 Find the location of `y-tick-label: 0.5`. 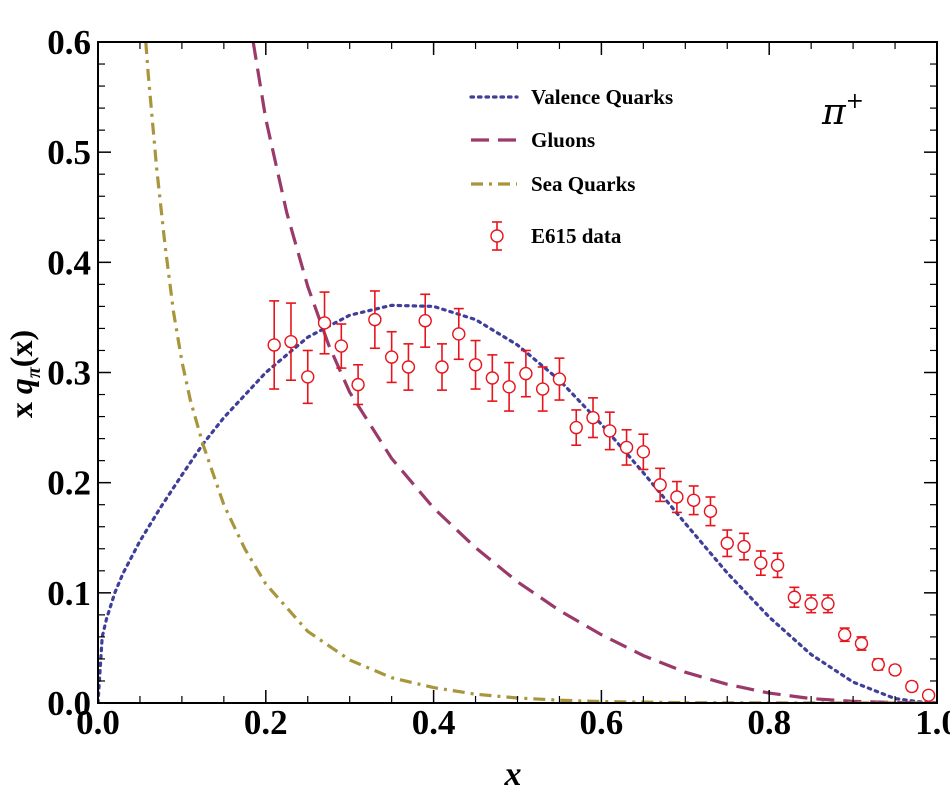

y-tick-label: 0.5 is located at coordinates (69, 152).